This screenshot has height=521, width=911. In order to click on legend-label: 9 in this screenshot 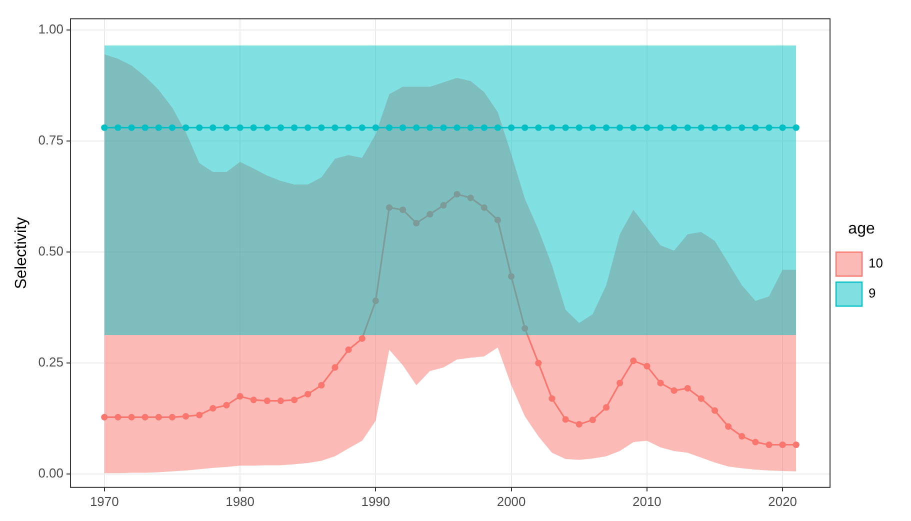, I will do `click(872, 293)`.